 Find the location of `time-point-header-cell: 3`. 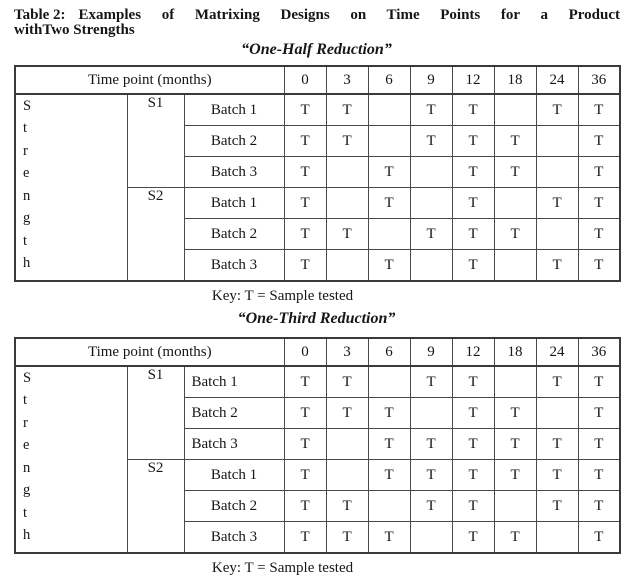

time-point-header-cell: 3 is located at coordinates (347, 352).